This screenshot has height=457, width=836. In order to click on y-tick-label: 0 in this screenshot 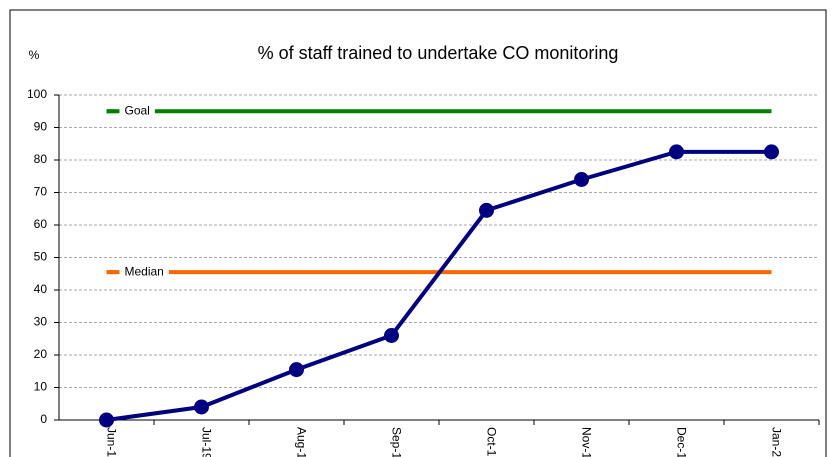, I will do `click(43, 419)`.